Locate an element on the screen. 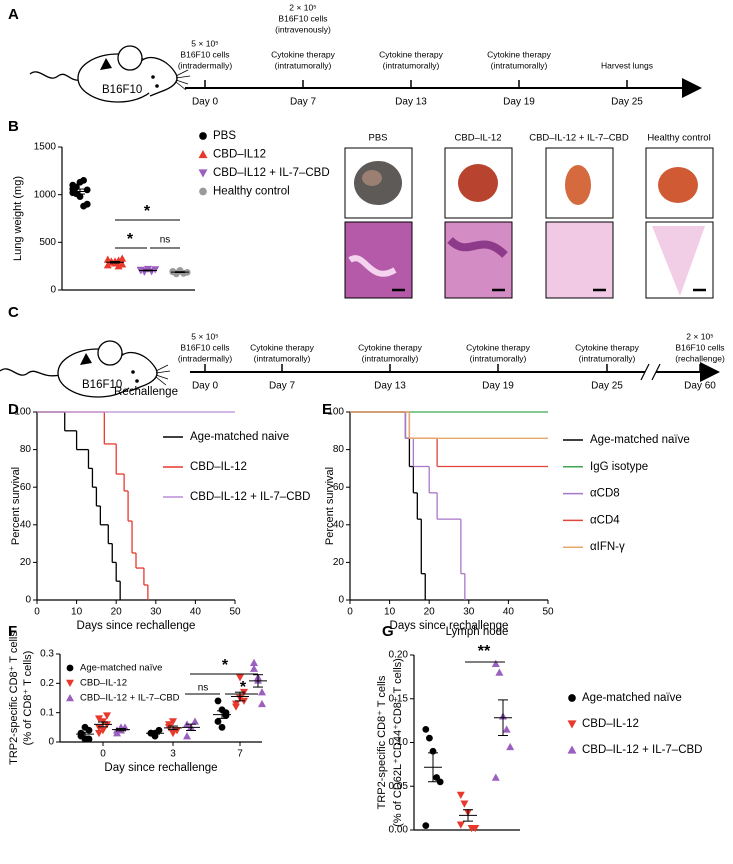 This screenshot has height=864, width=733. day-label: Day 19 is located at coordinates (519, 102).